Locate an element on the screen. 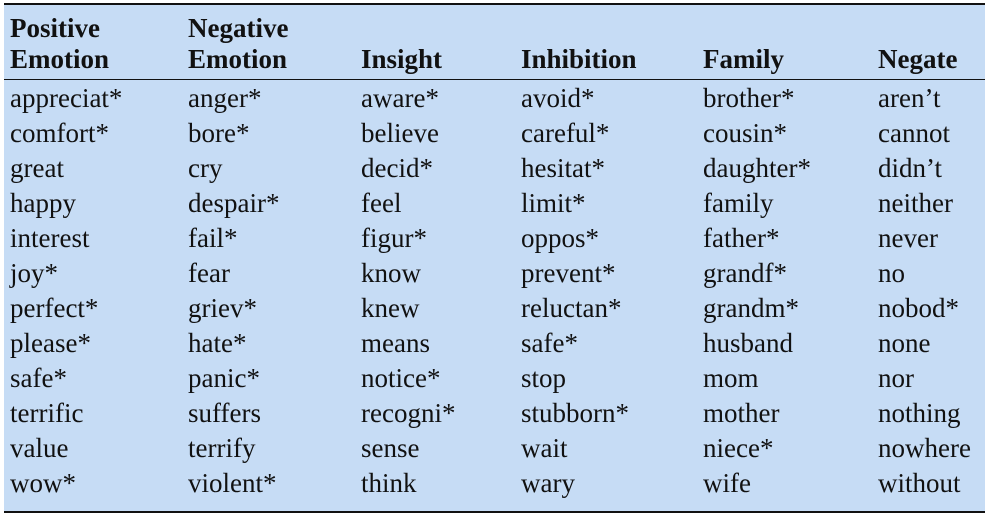  column-header-line: Negative is located at coordinates (238, 28).